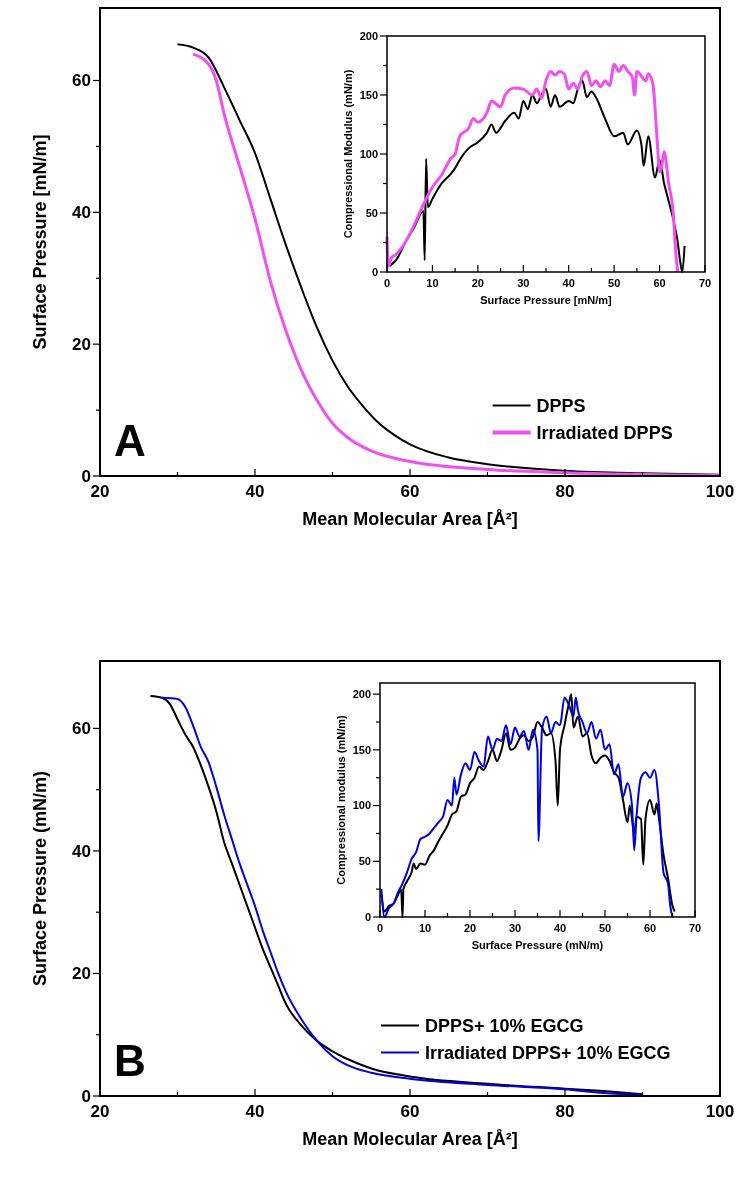  Describe the element at coordinates (130, 440) in the screenshot. I see `annotation: A` at that location.